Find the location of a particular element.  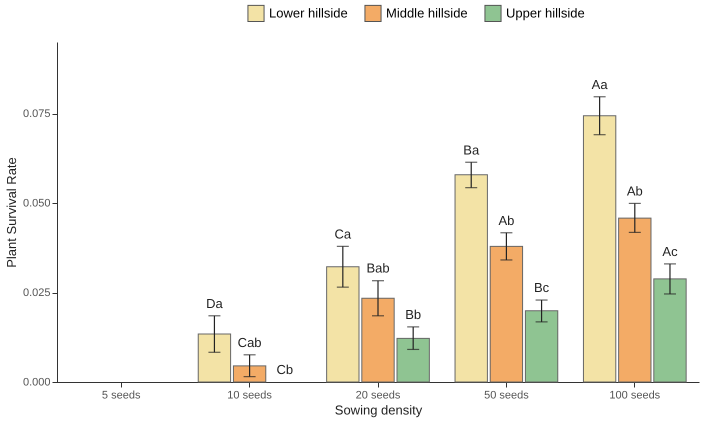

data-label: Ac is located at coordinates (670, 251).